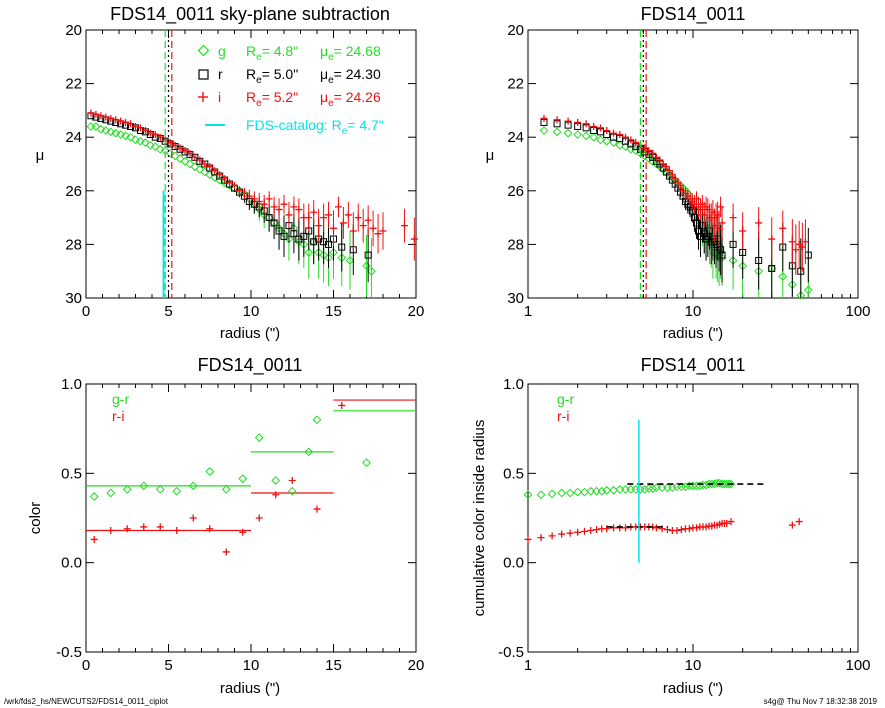 The height and width of the screenshot is (708, 885). What do you see at coordinates (120, 399) in the screenshot?
I see `panel-3-legend-gr: g-r` at bounding box center [120, 399].